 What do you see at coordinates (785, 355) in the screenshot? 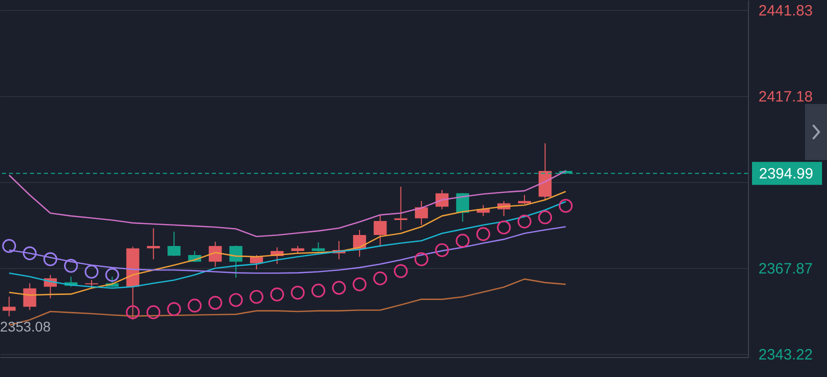
I see `y-tick-label: 2343.22` at bounding box center [785, 355].